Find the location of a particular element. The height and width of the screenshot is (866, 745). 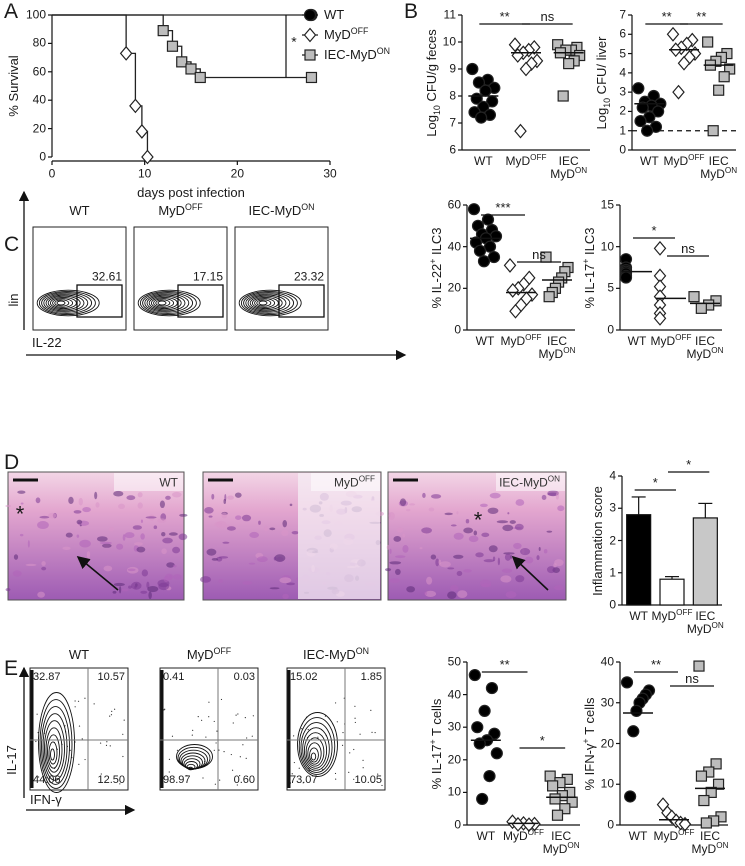

legend-label: MyDOFF is located at coordinates (346, 34).